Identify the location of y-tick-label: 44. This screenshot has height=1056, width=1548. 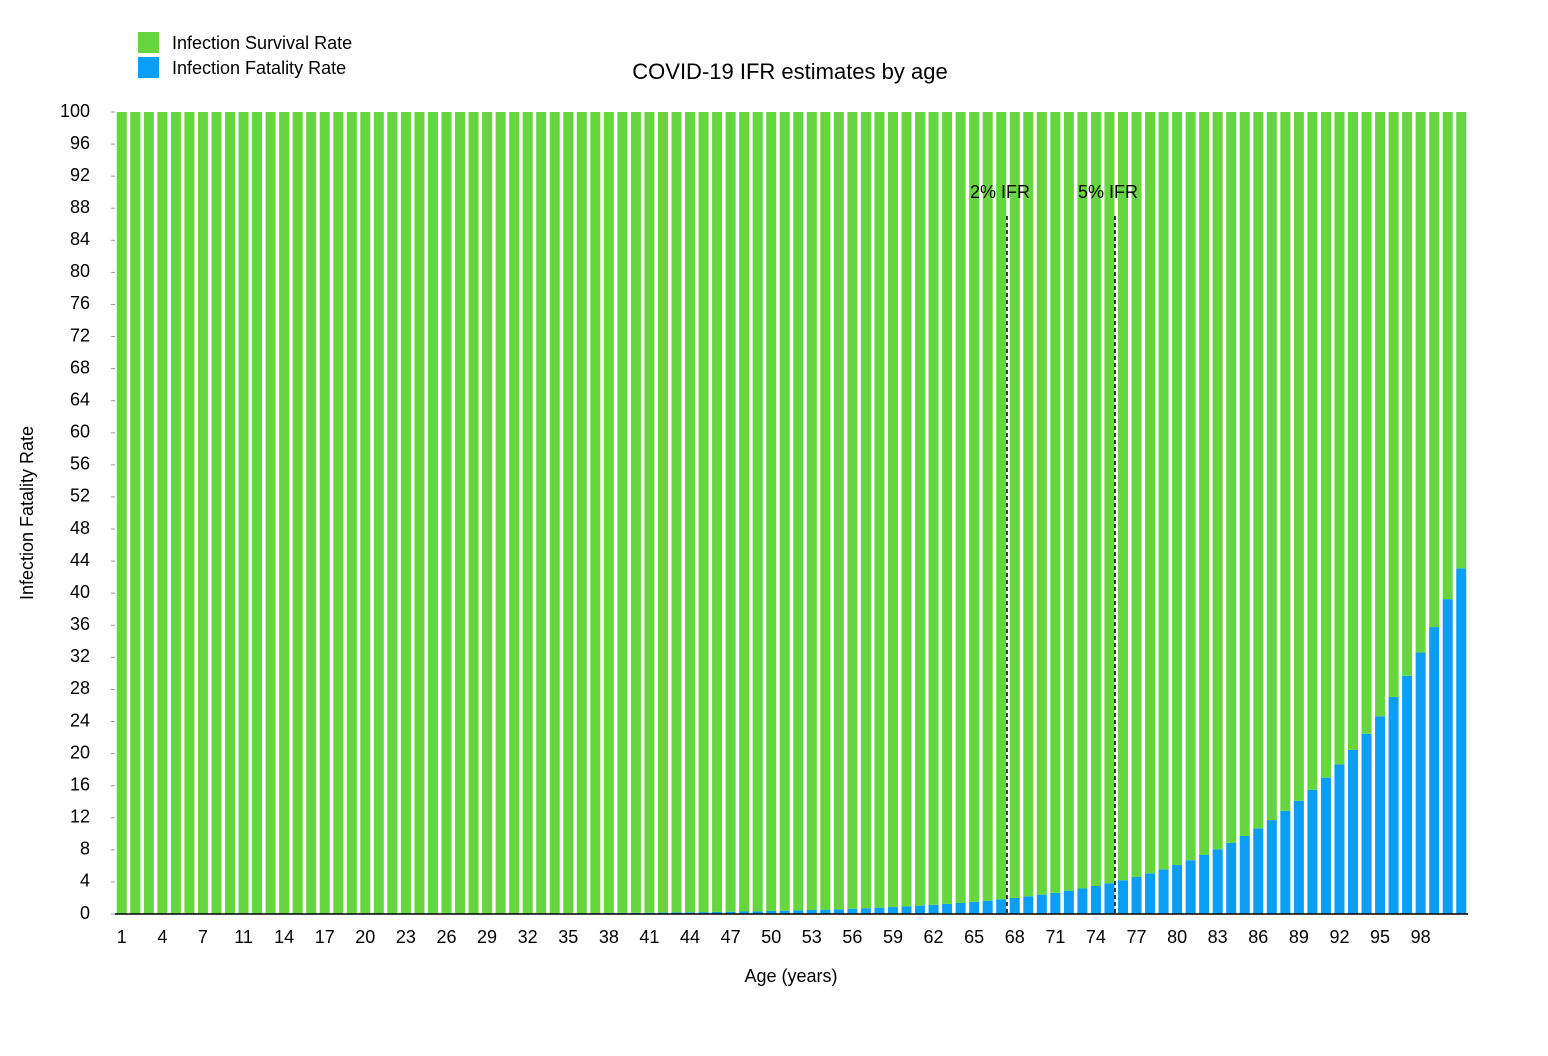
(80, 560).